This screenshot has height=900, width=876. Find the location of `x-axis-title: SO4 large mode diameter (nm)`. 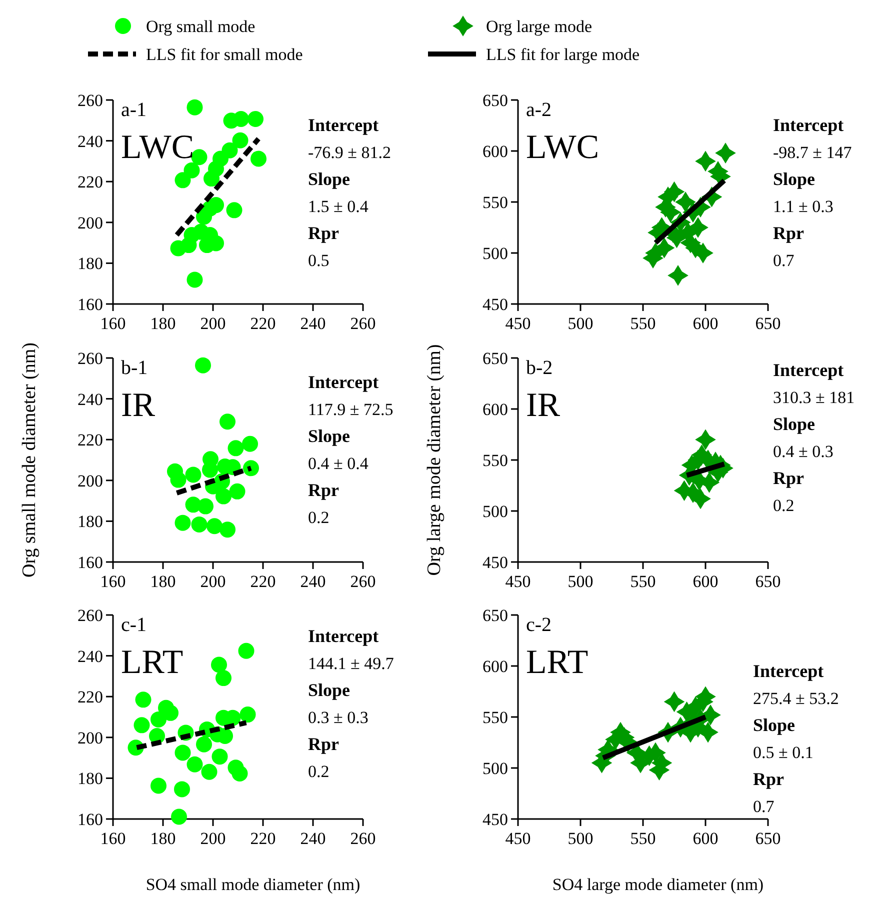

x-axis-title: SO4 large mode diameter (nm) is located at coordinates (658, 884).